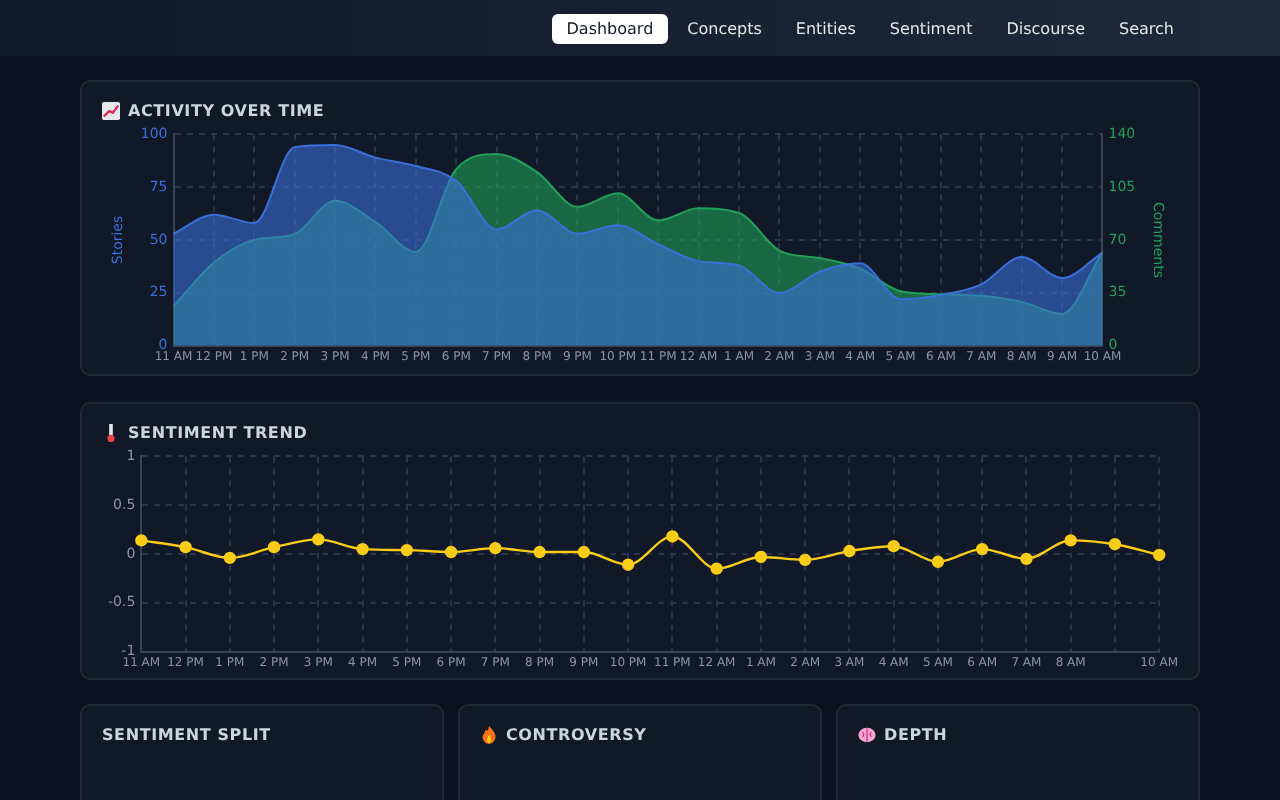 Image resolution: width=1280 pixels, height=800 pixels. Describe the element at coordinates (576, 734) in the screenshot. I see `text: CONTROVERSY` at that location.